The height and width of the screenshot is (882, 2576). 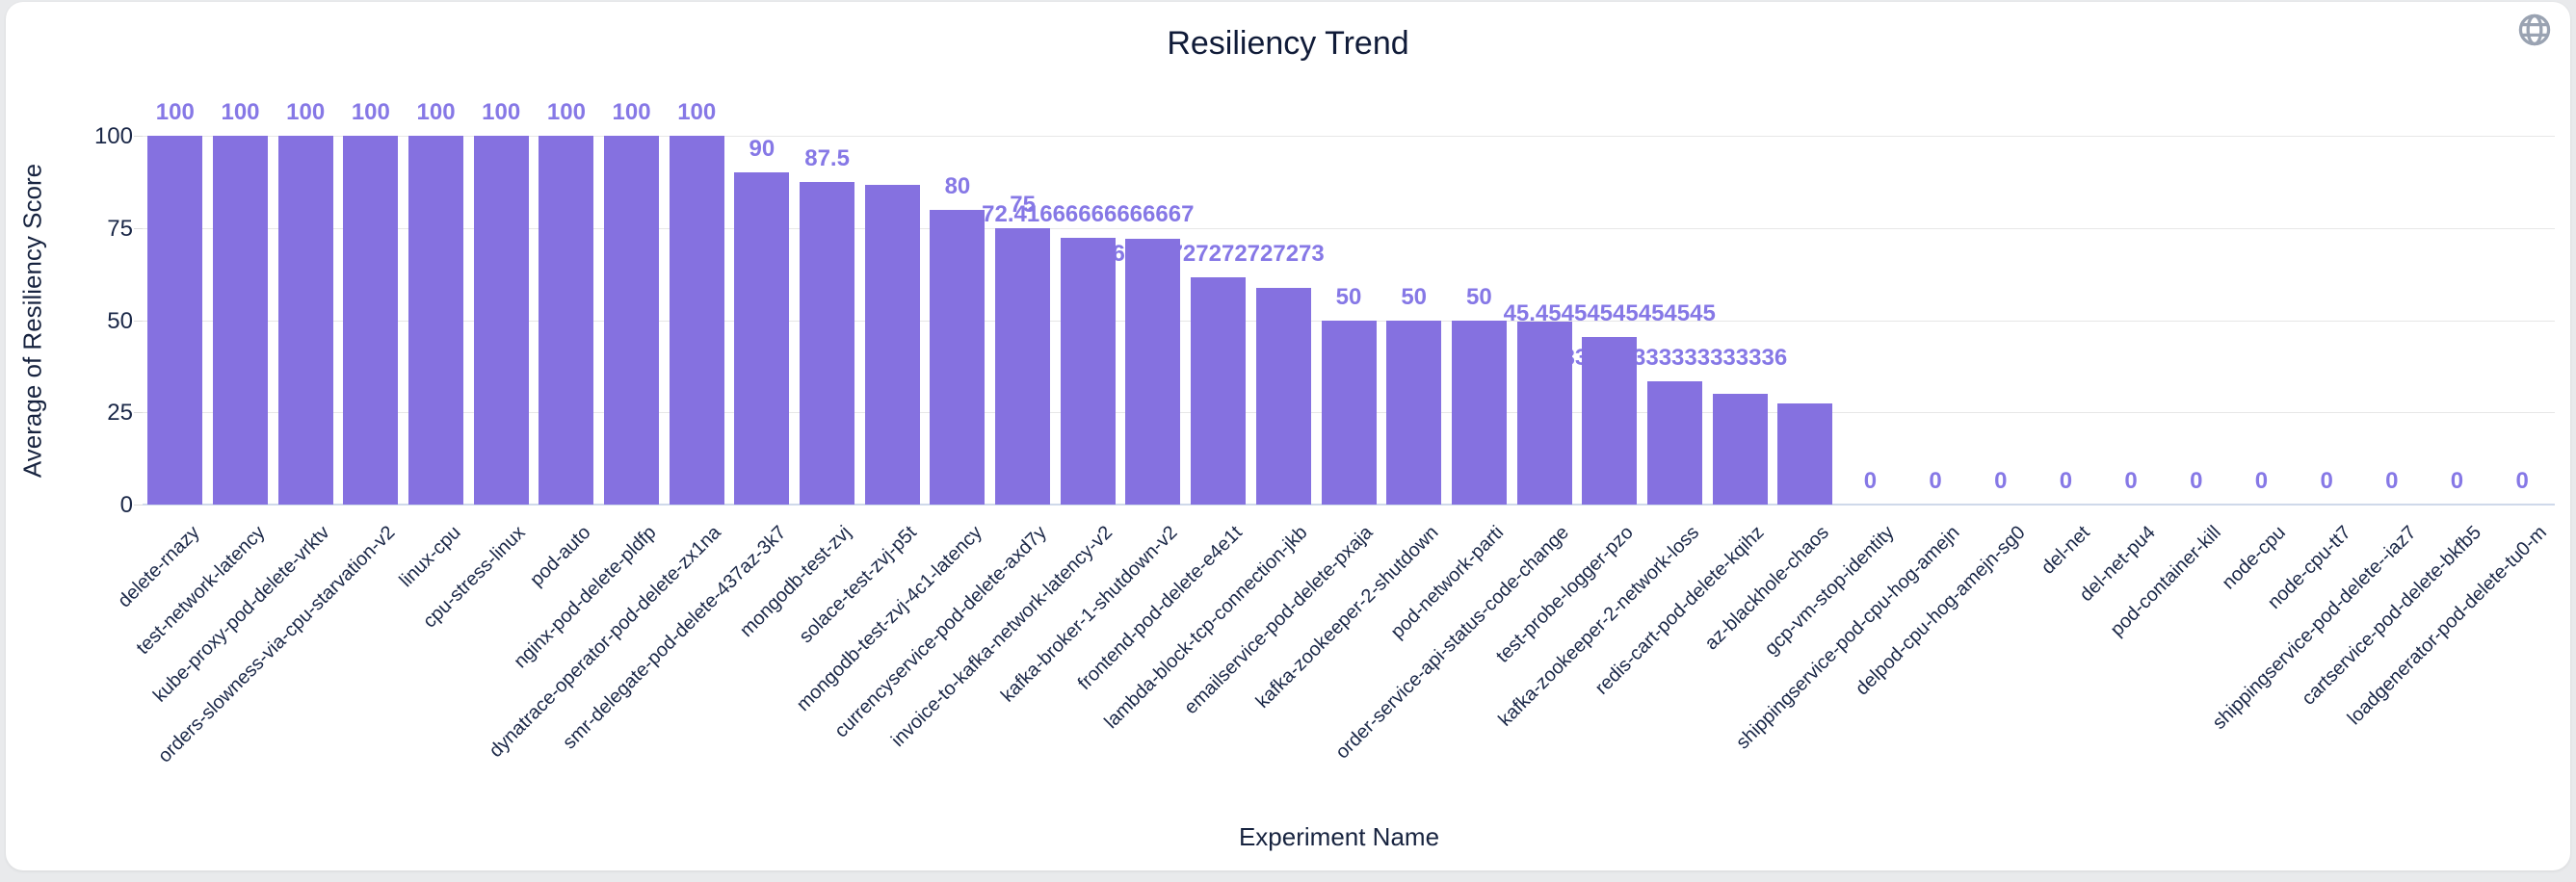 What do you see at coordinates (120, 228) in the screenshot?
I see `y-axis-tick-label: 75` at bounding box center [120, 228].